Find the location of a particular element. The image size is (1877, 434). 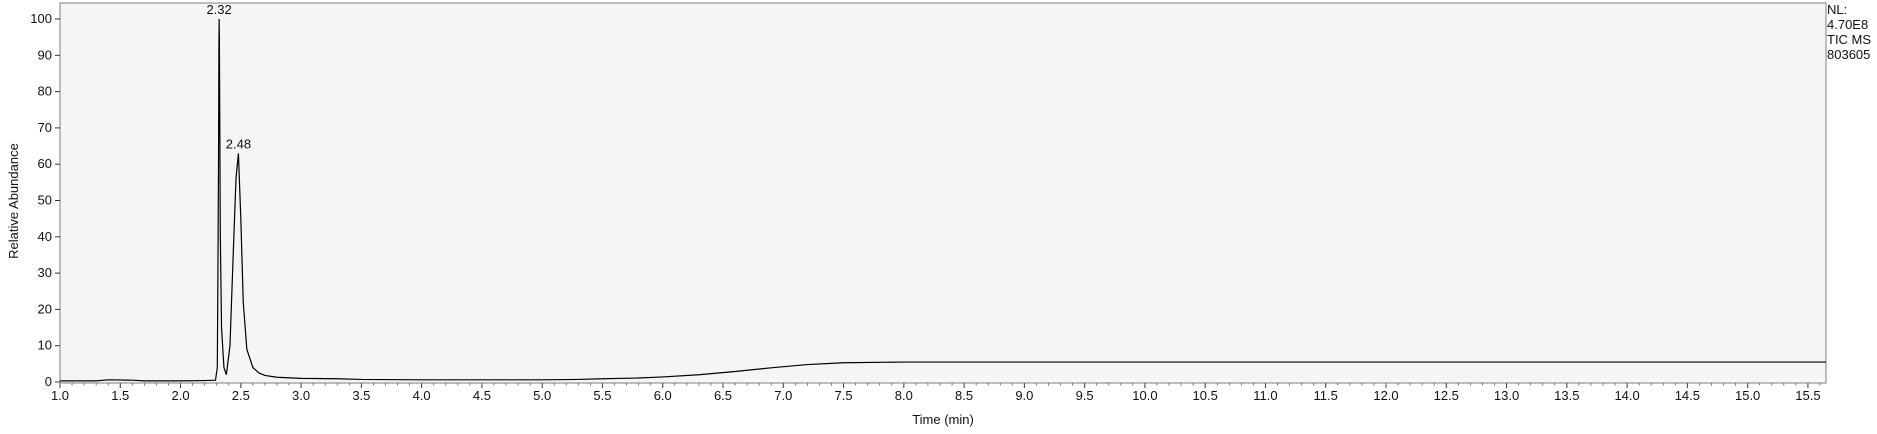

x-tick-label: 11.0 is located at coordinates (1265, 395).